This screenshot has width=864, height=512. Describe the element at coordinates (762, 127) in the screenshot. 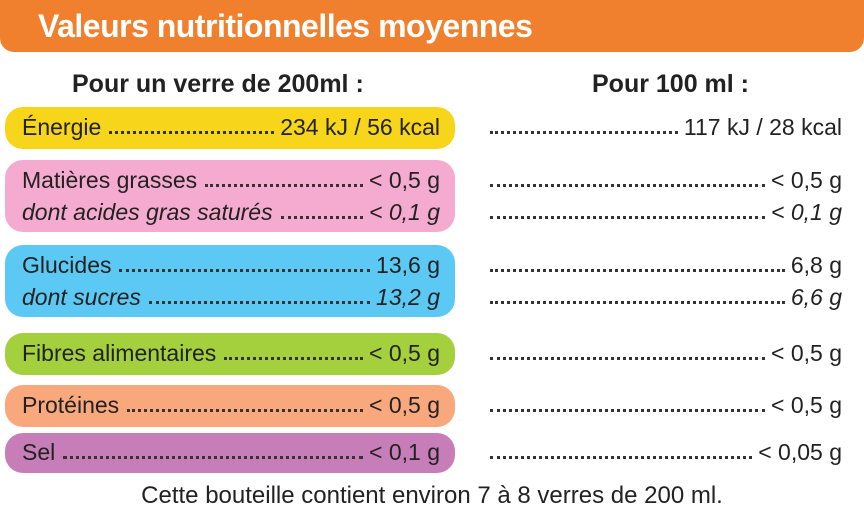

I see `nutrient-value: 117 kJ / 28 kcal` at that location.